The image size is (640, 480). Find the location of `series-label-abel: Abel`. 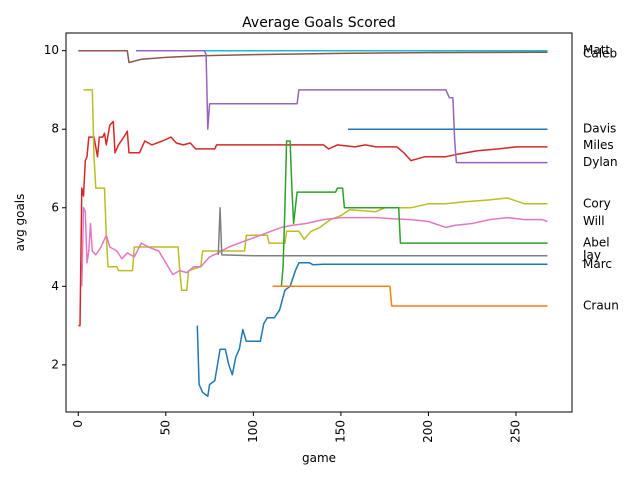

series-label-abel: Abel is located at coordinates (596, 243).